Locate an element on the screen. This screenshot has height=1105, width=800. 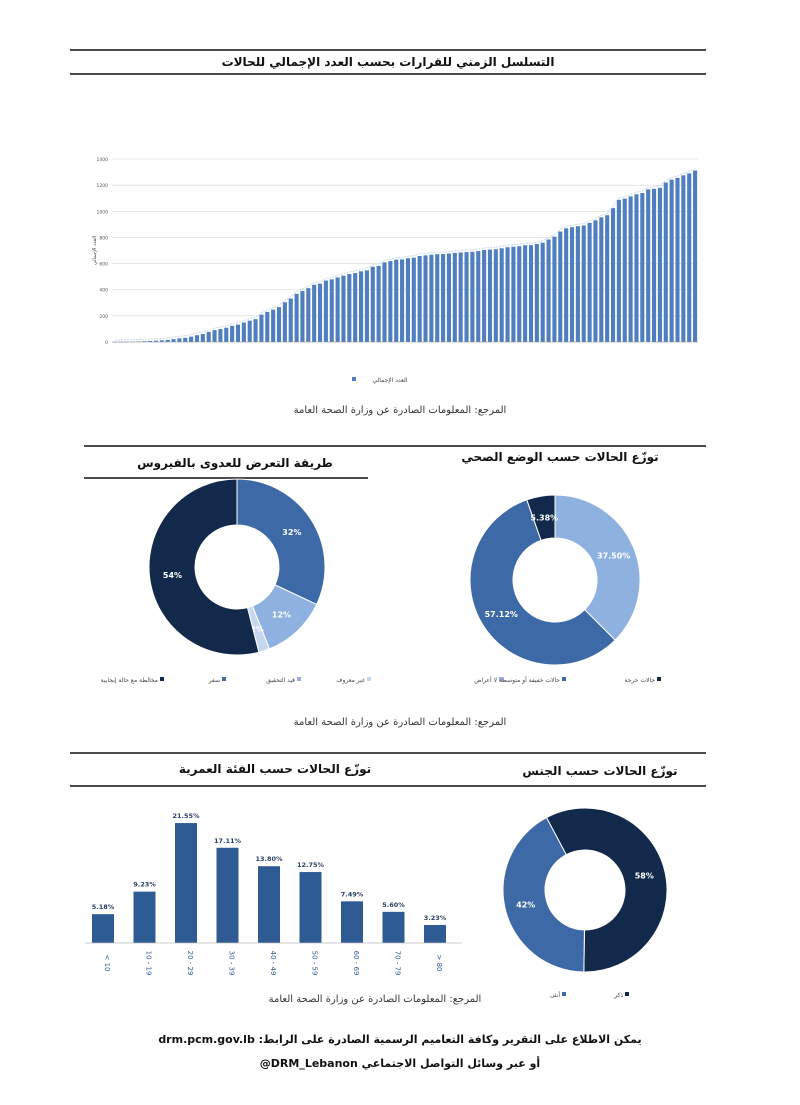
age-bar-value: 3.23% is located at coordinates (435, 918).